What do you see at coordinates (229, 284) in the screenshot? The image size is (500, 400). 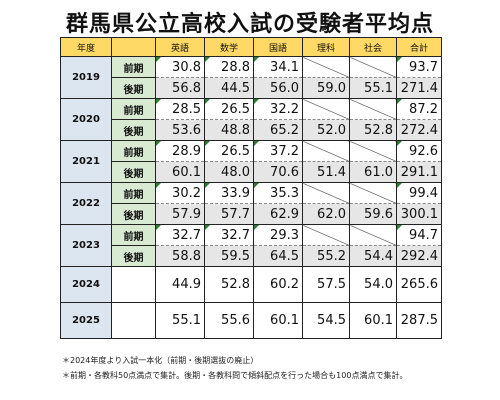 I see `math-cell: 52.8` at bounding box center [229, 284].